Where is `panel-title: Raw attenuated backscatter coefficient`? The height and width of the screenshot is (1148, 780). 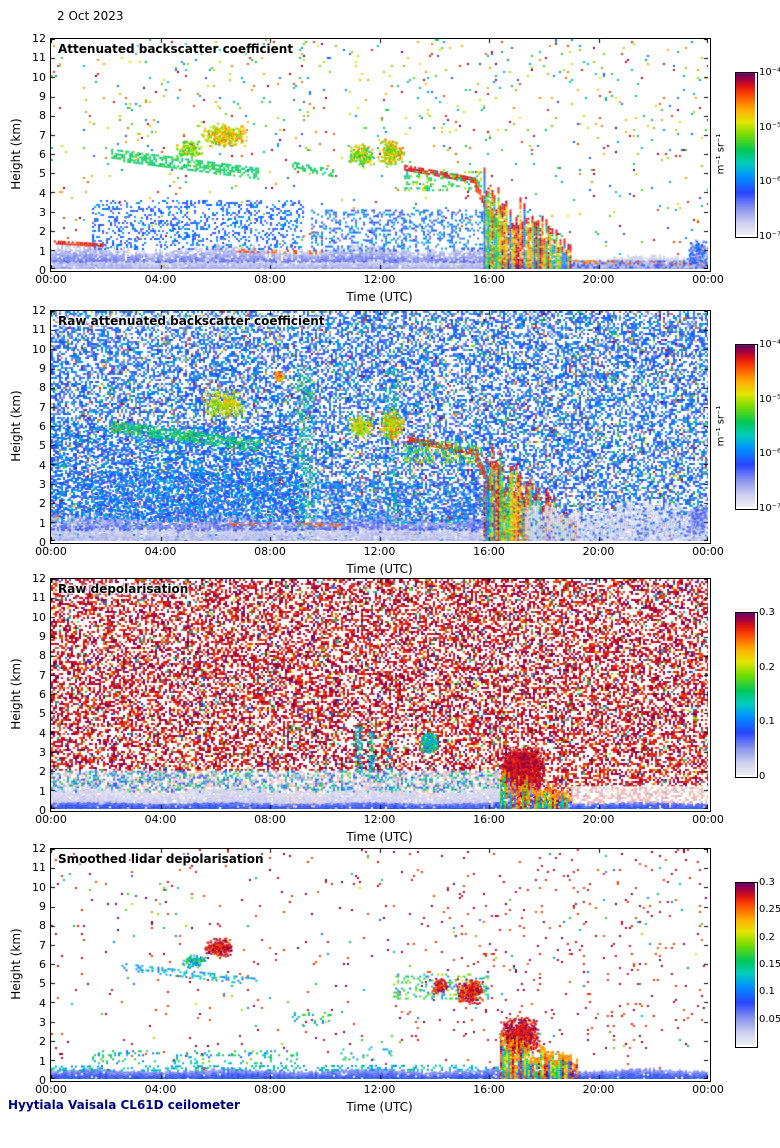 panel-title: Raw attenuated backscatter coefficient is located at coordinates (191, 321).